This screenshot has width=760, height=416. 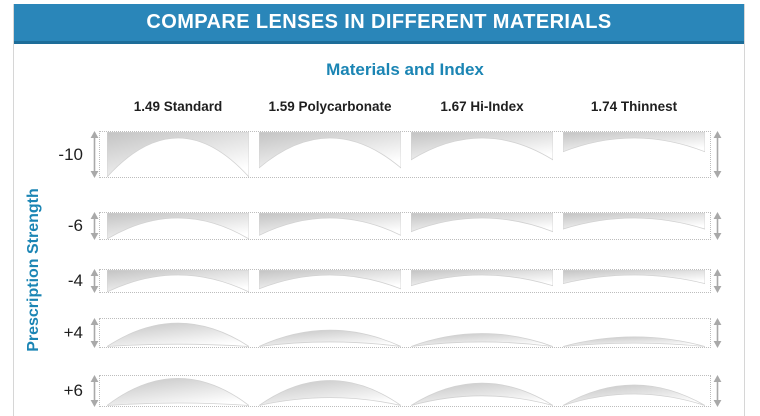 I want to click on row-label: +6, so click(x=73, y=390).